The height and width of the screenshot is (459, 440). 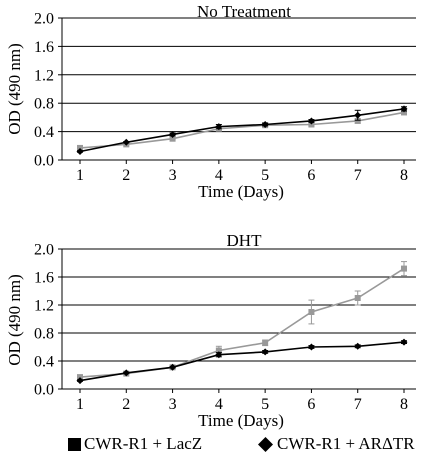 I want to click on legend-item-ardtr: CWR-R1 + ARΔTR, so click(x=336, y=444).